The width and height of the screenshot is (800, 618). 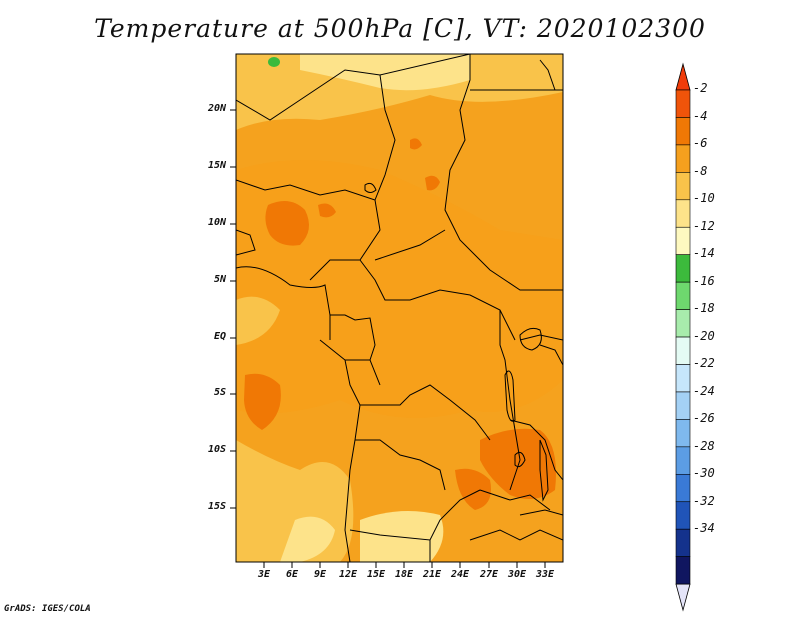 I want to click on lon-label: 24E, so click(x=460, y=574).